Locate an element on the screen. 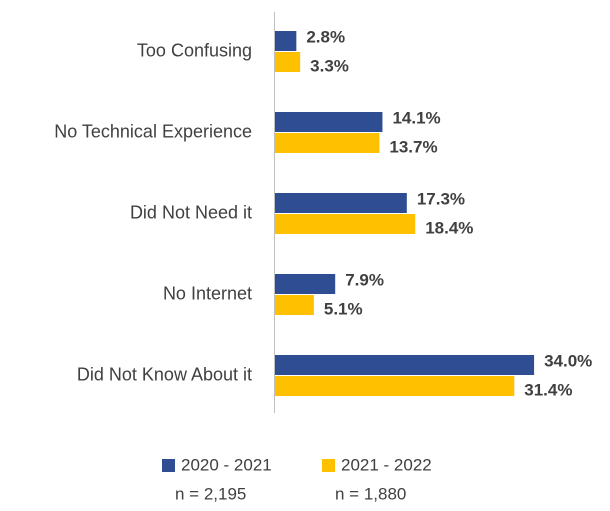 This screenshot has height=511, width=610. legend-note: n = 1,880 is located at coordinates (370, 493).